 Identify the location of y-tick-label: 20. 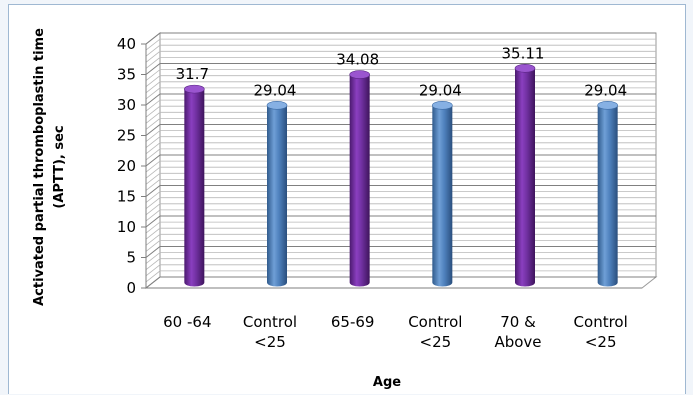
(126, 166).